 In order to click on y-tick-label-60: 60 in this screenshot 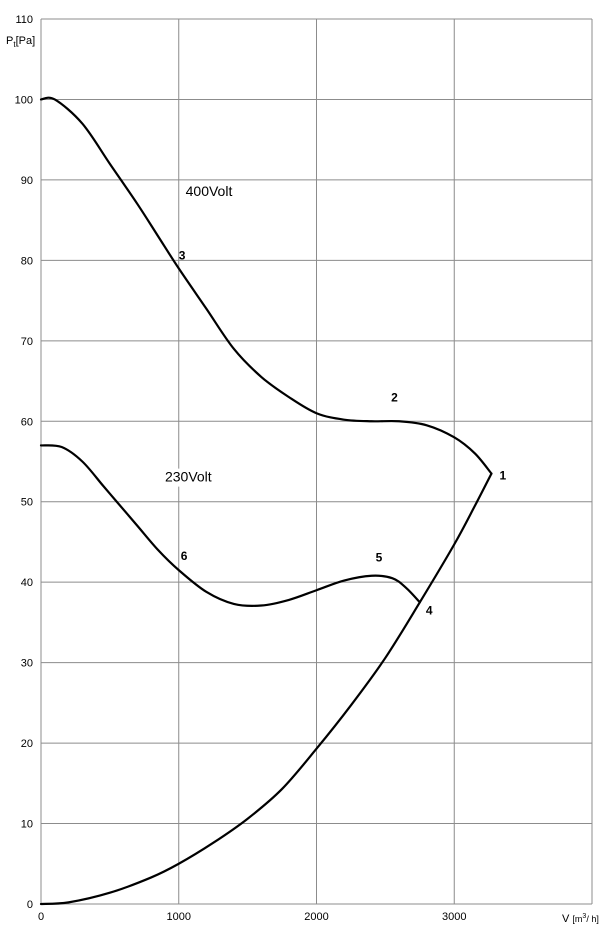, I will do `click(27, 422)`.